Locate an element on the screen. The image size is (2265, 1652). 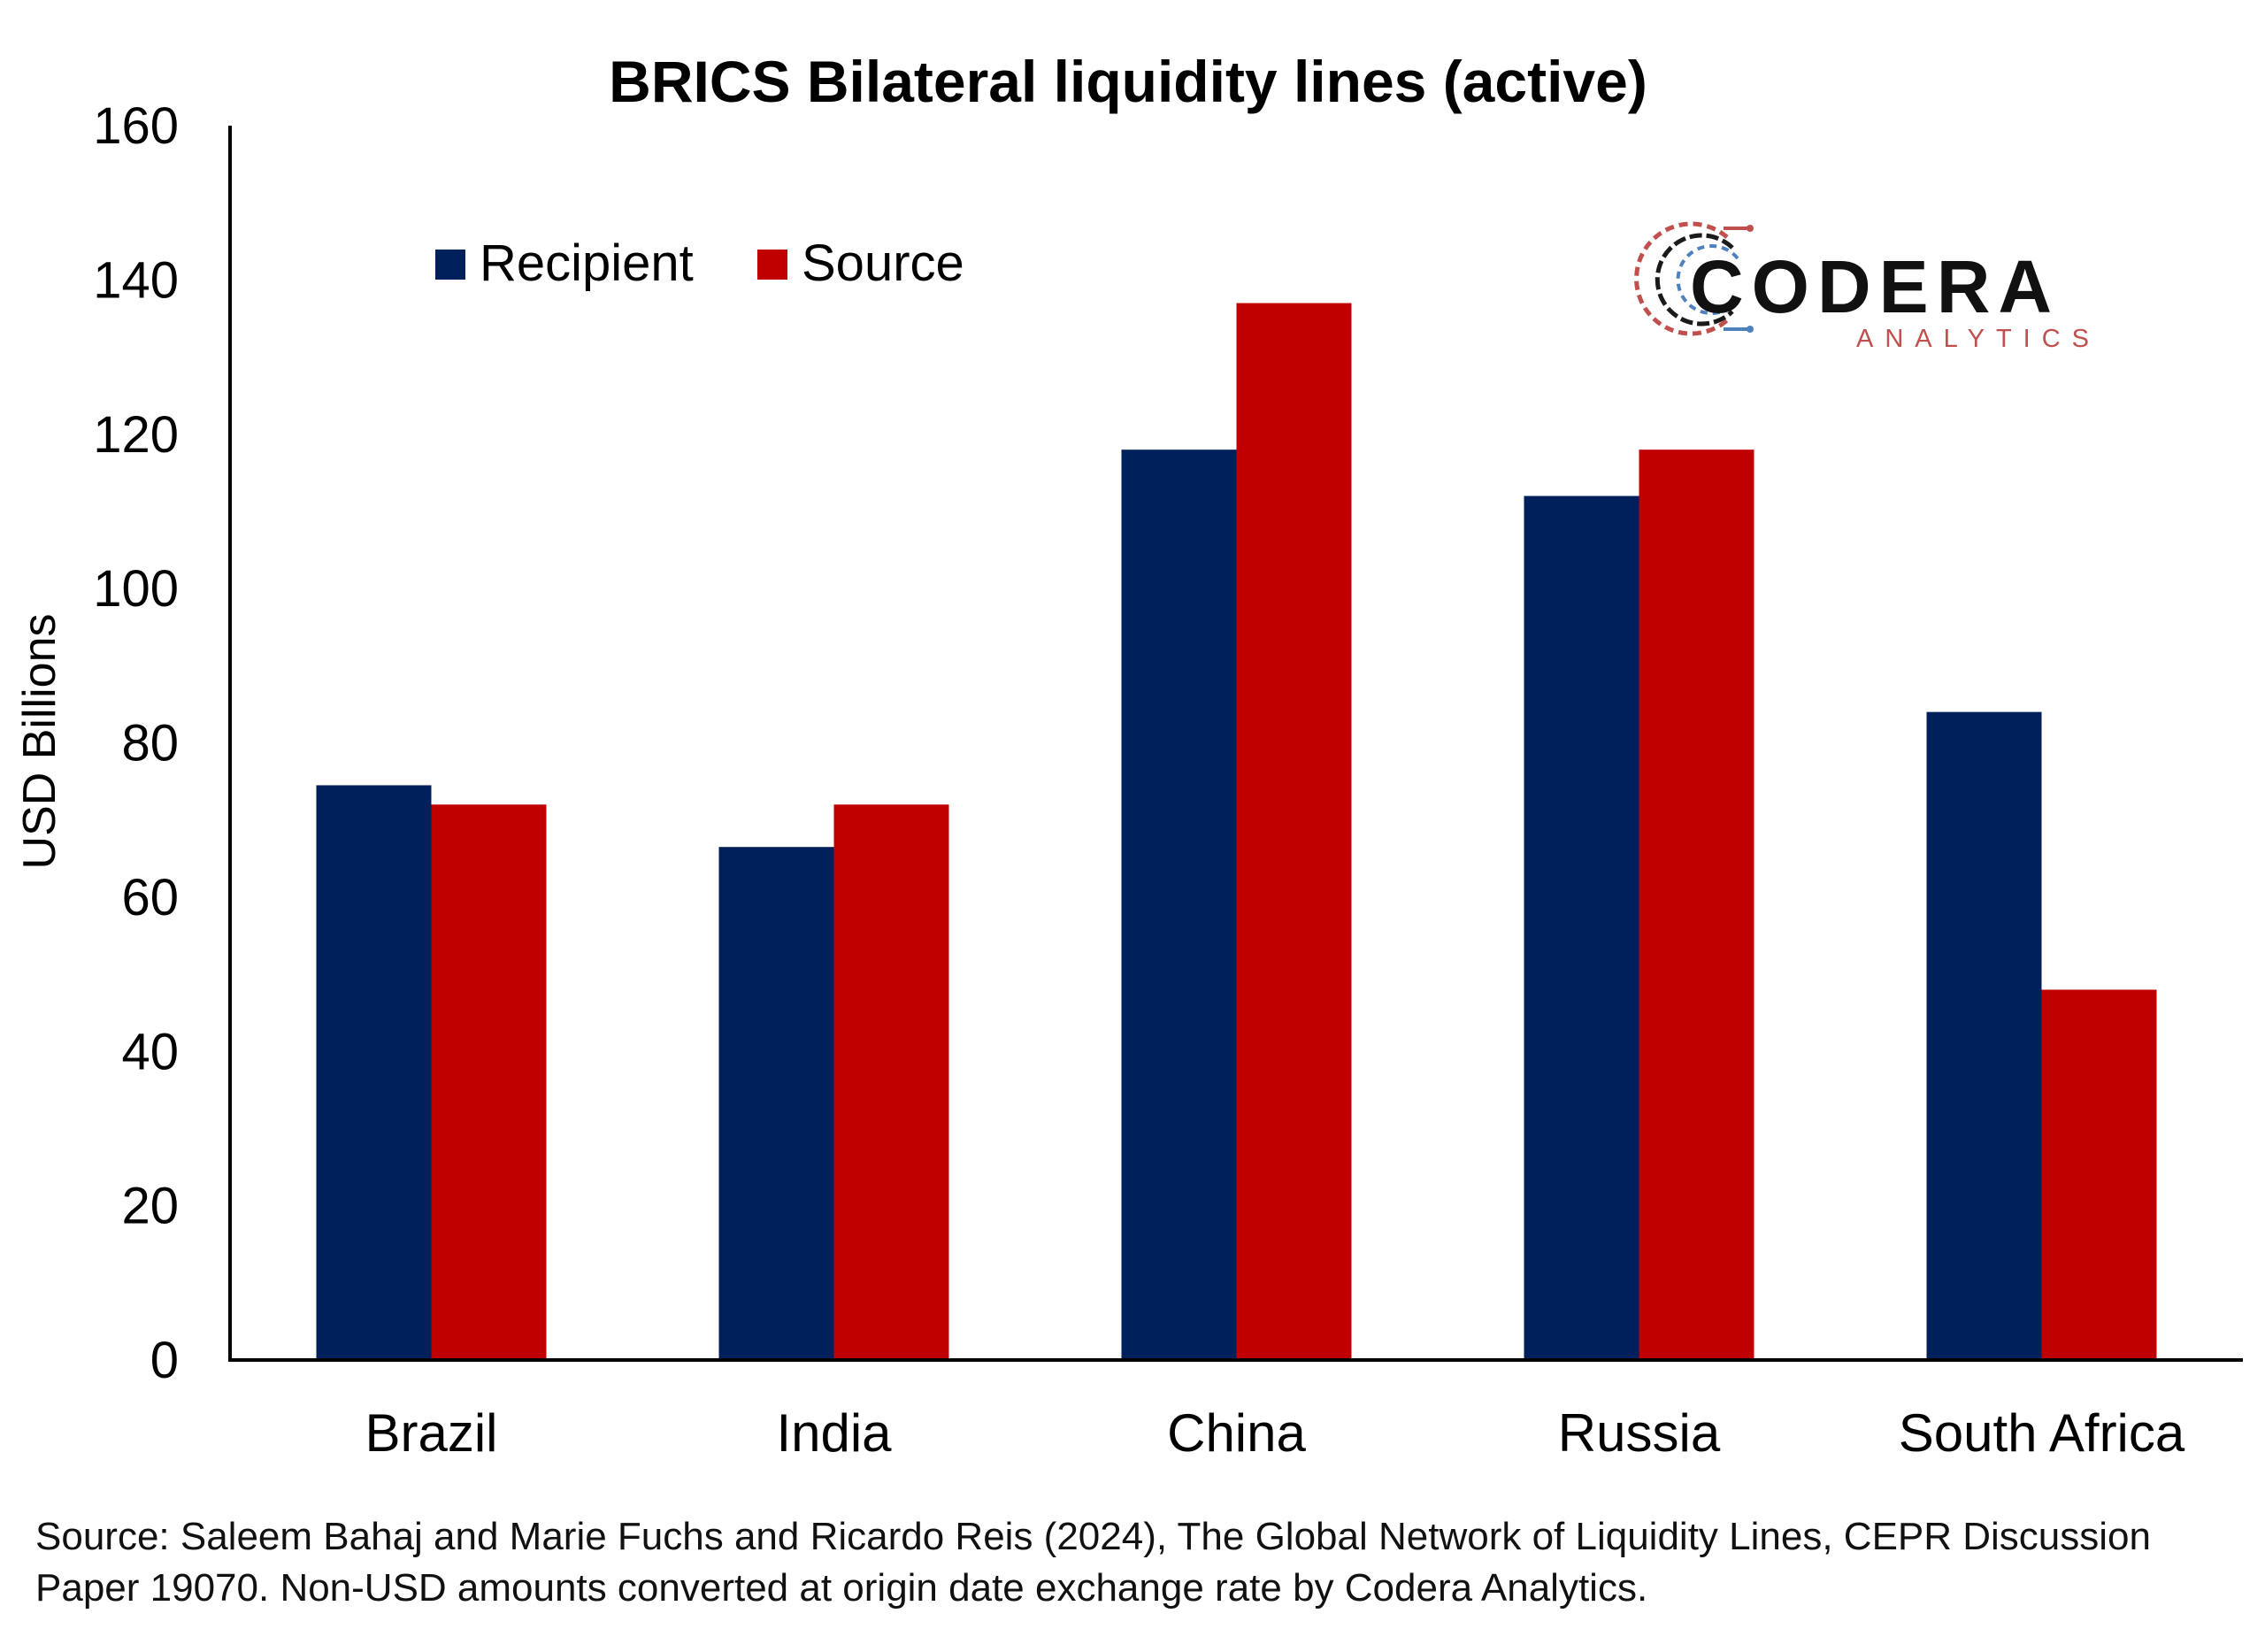
legend: Recipient Source is located at coordinates (699, 263).